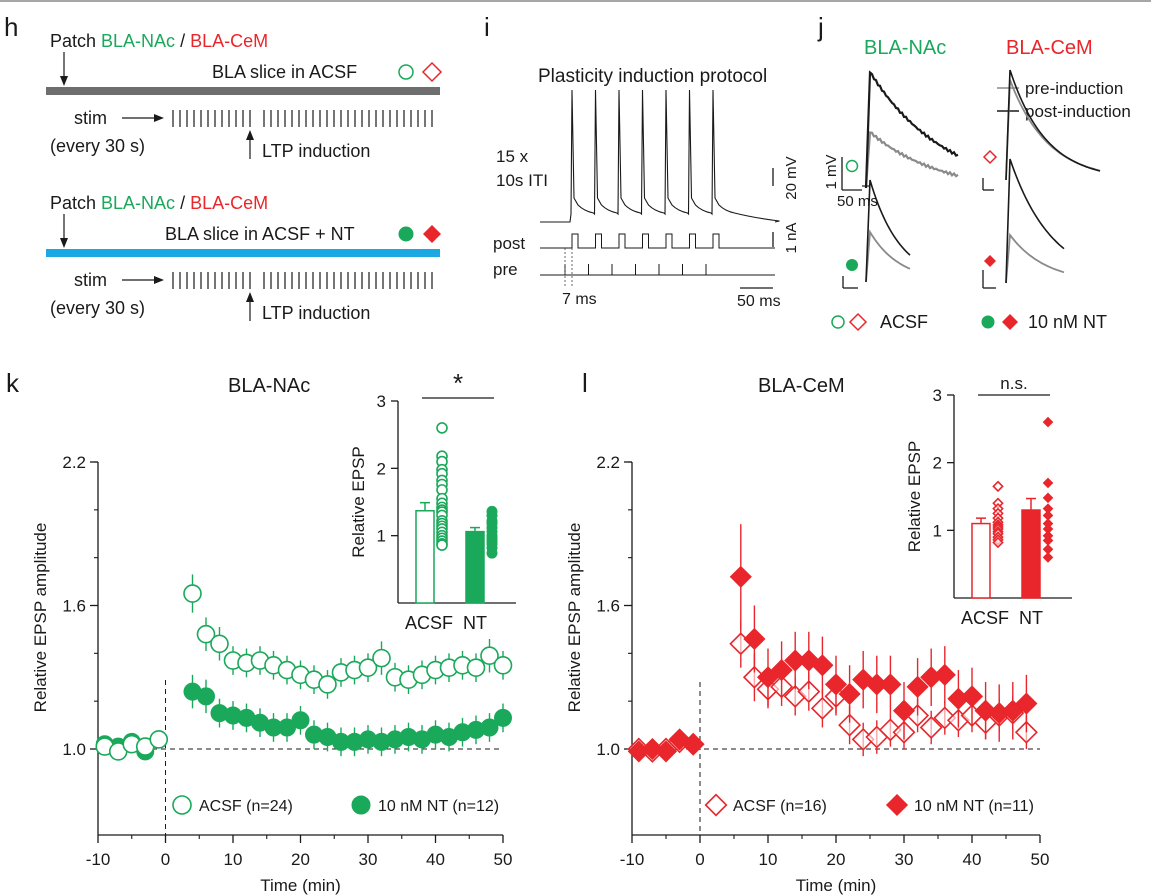 The width and height of the screenshot is (1151, 895). What do you see at coordinates (284, 72) in the screenshot?
I see `slice-label: BLA slice in ACSF` at bounding box center [284, 72].